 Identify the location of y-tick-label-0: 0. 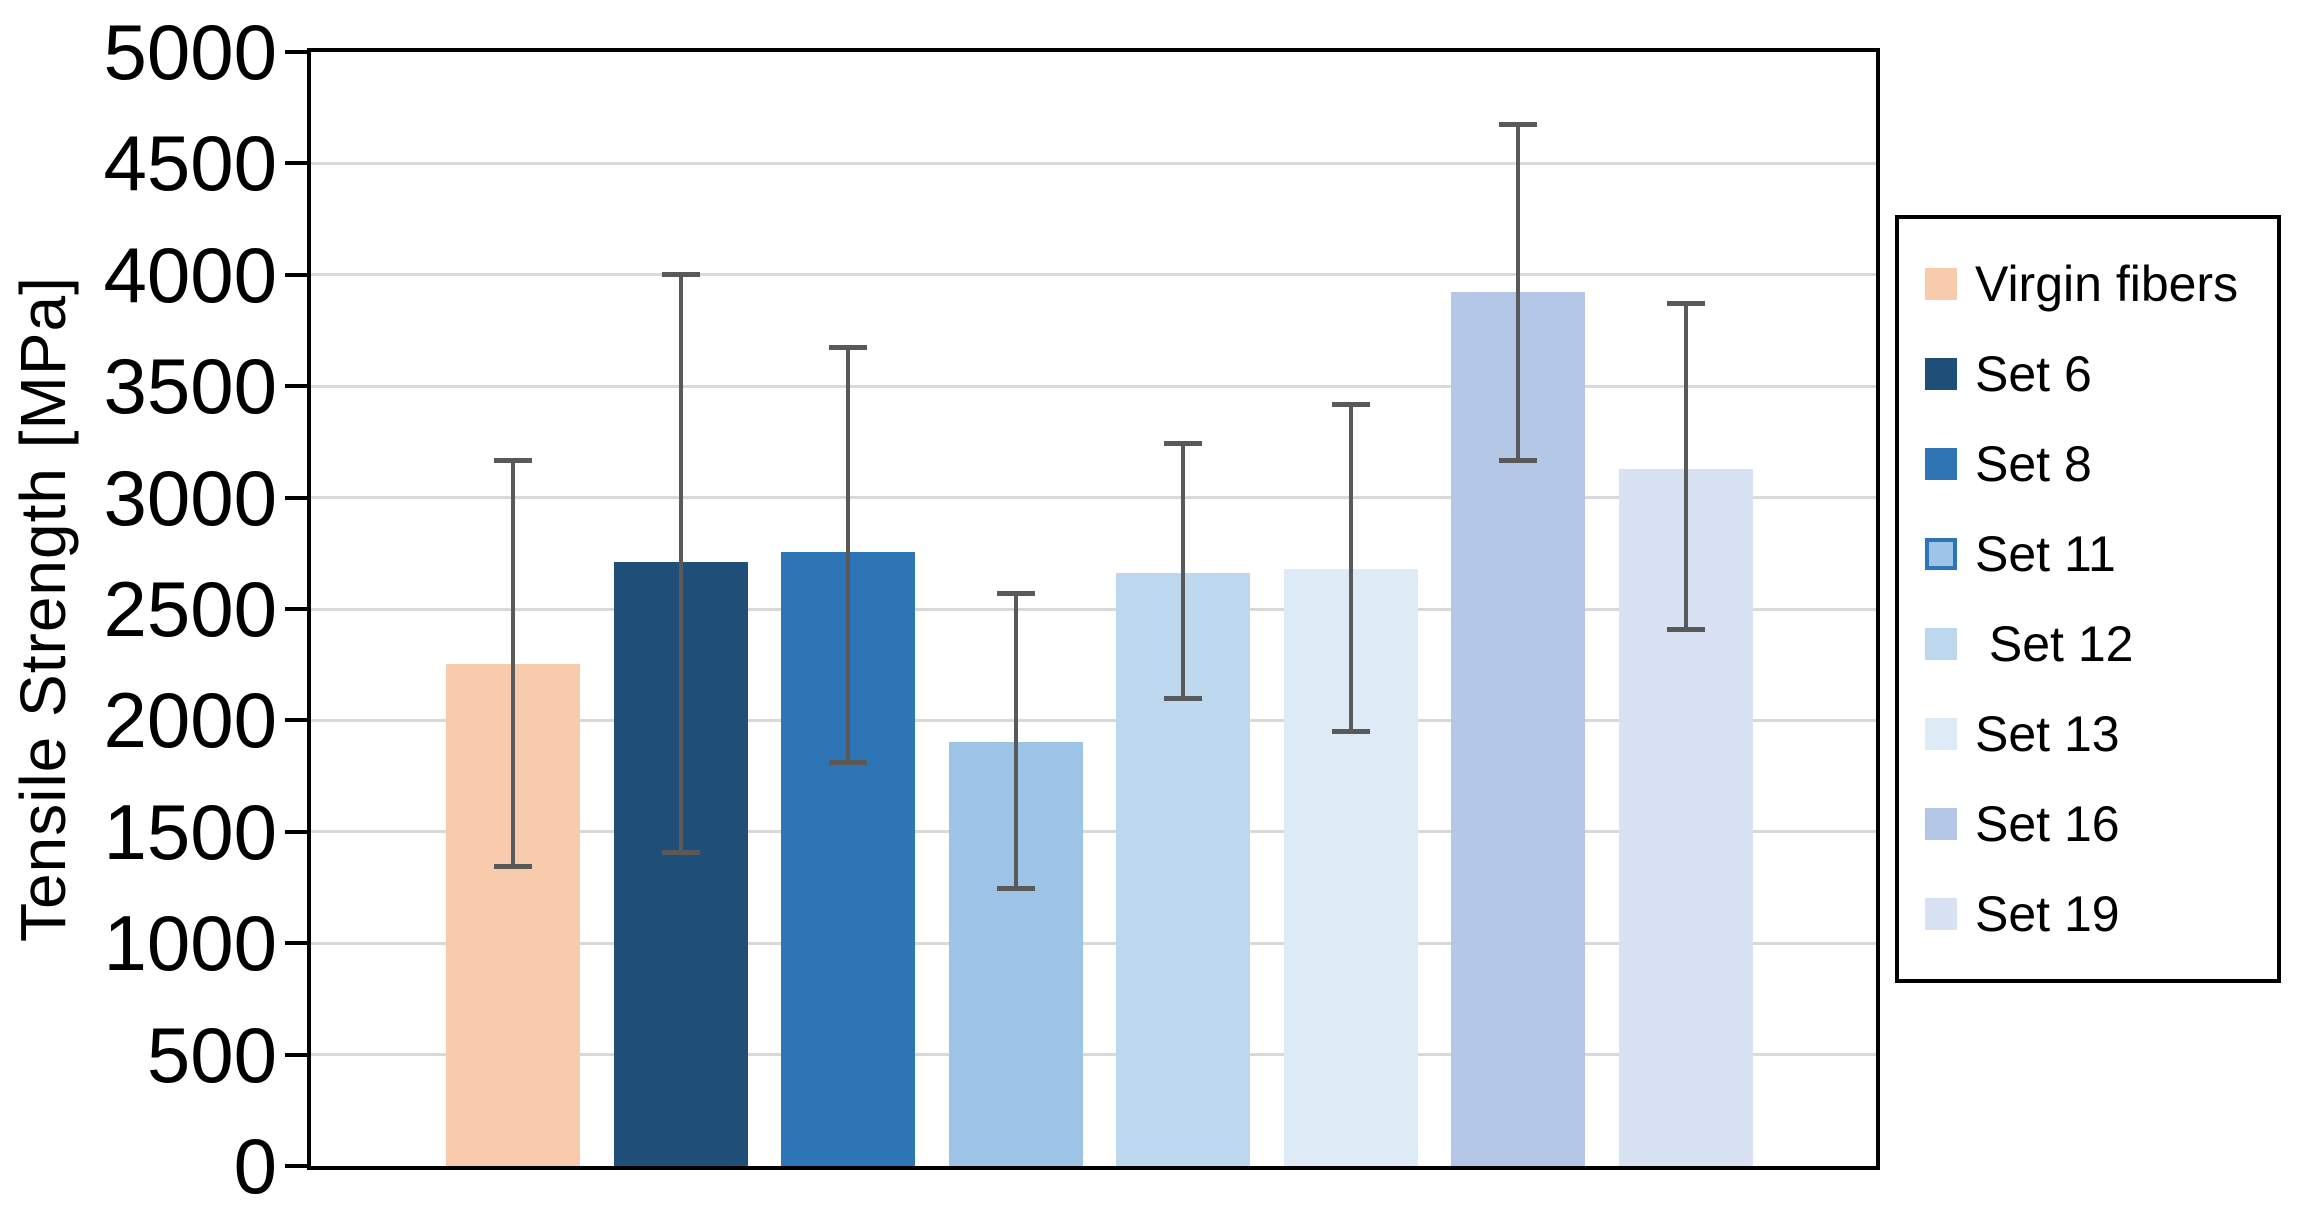
(255, 1166).